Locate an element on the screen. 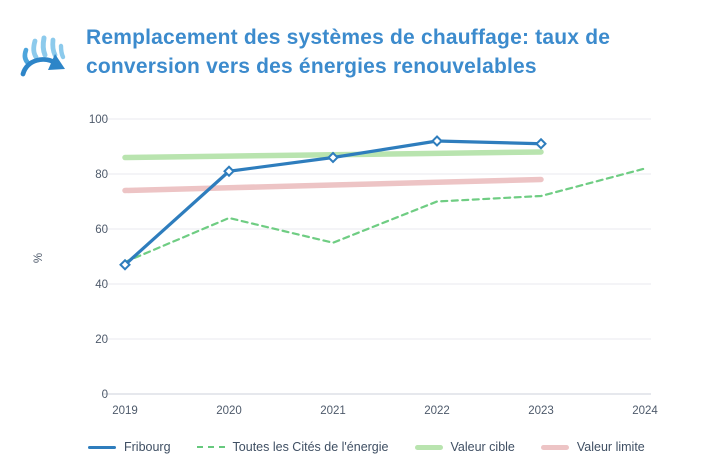 The height and width of the screenshot is (474, 718). legend-item-valeur-cible: Valeur cible is located at coordinates (464, 447).